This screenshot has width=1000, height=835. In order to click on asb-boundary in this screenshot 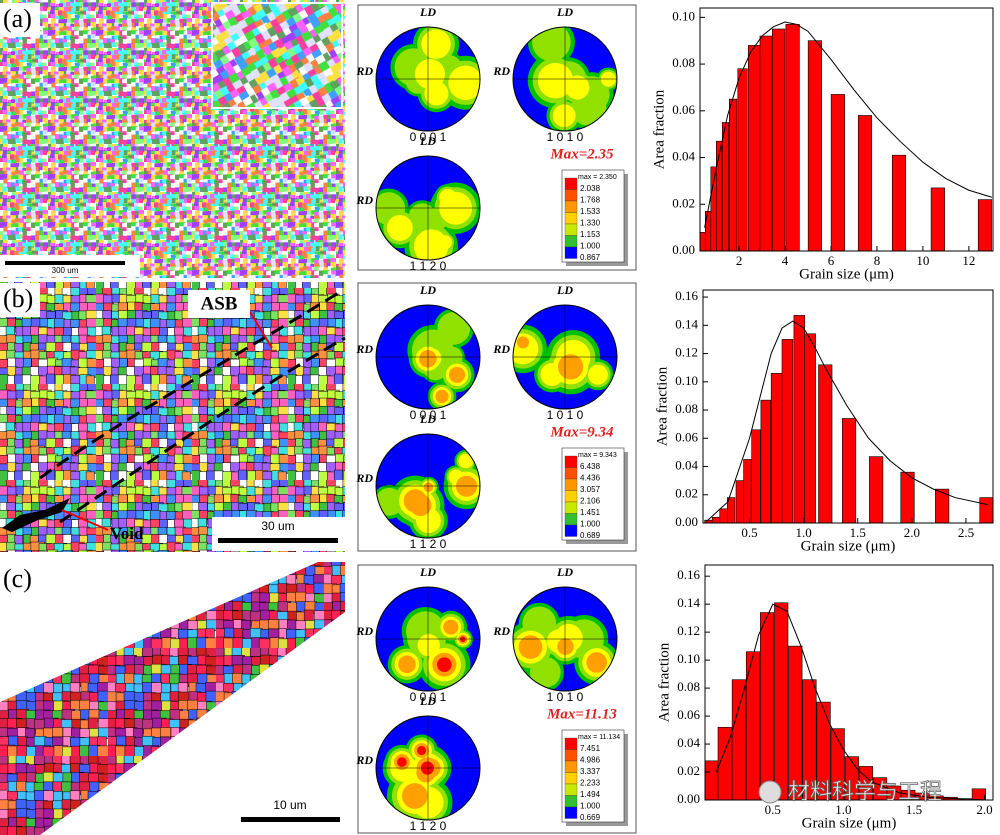, I will do `click(190, 385)`.